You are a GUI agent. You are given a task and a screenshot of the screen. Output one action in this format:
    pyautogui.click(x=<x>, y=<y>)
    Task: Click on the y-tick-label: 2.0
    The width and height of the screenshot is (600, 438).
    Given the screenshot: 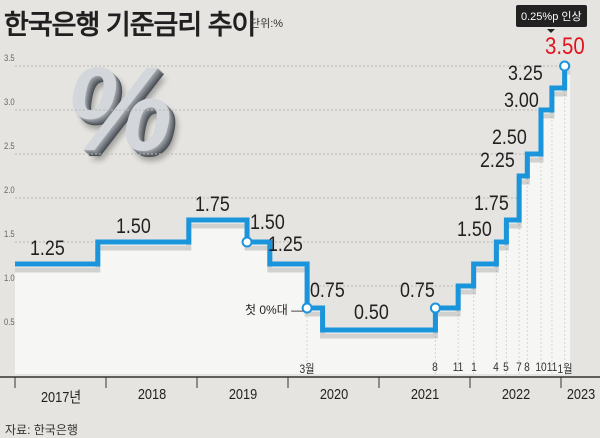 What is the action you would take?
    pyautogui.click(x=9, y=190)
    